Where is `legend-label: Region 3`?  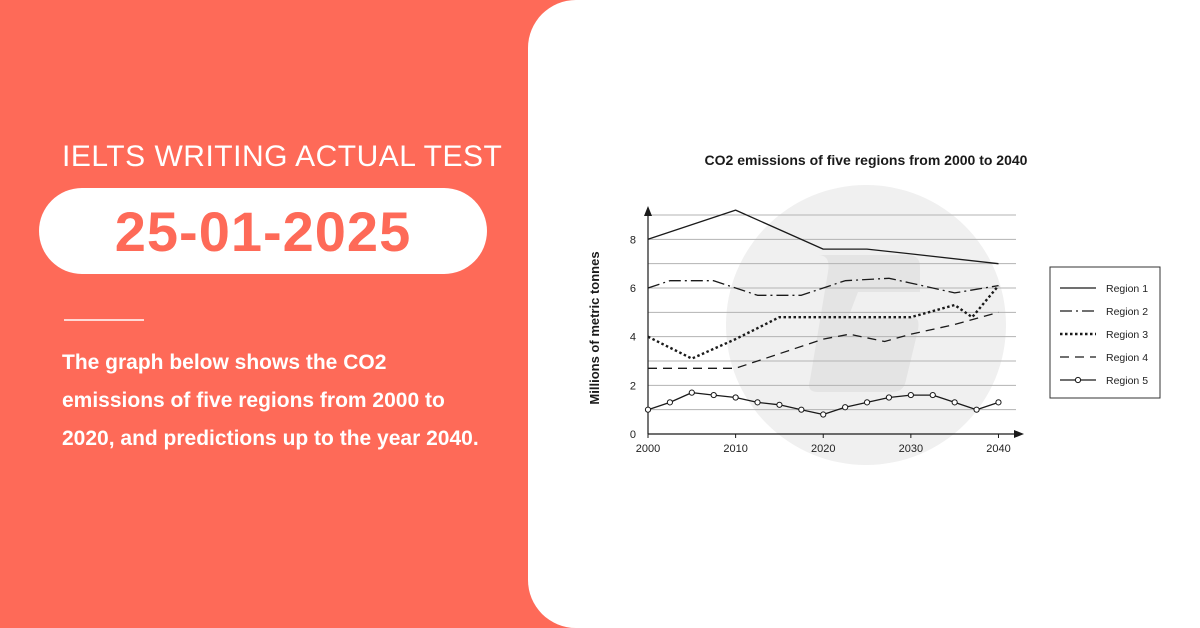
legend-label: Region 3 is located at coordinates (1127, 335).